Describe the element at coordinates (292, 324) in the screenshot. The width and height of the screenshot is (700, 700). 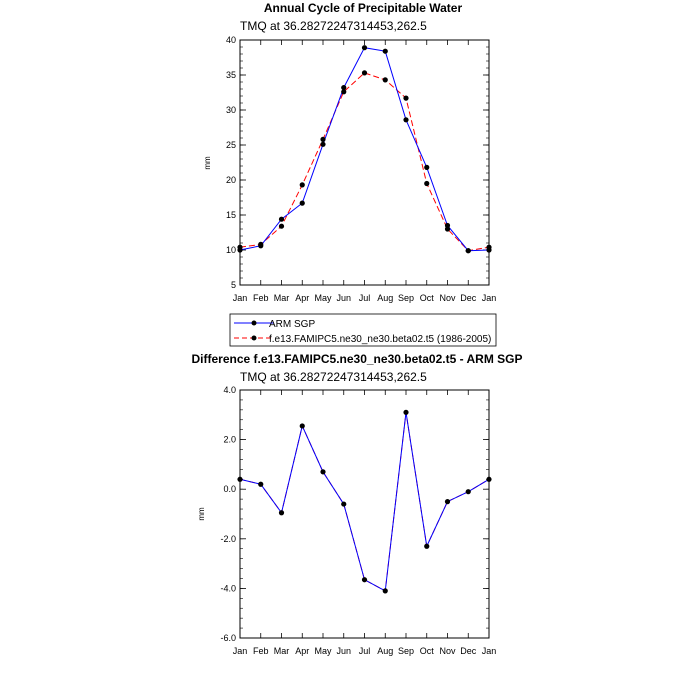
I see `legend-label-arm: ARM SGP` at that location.